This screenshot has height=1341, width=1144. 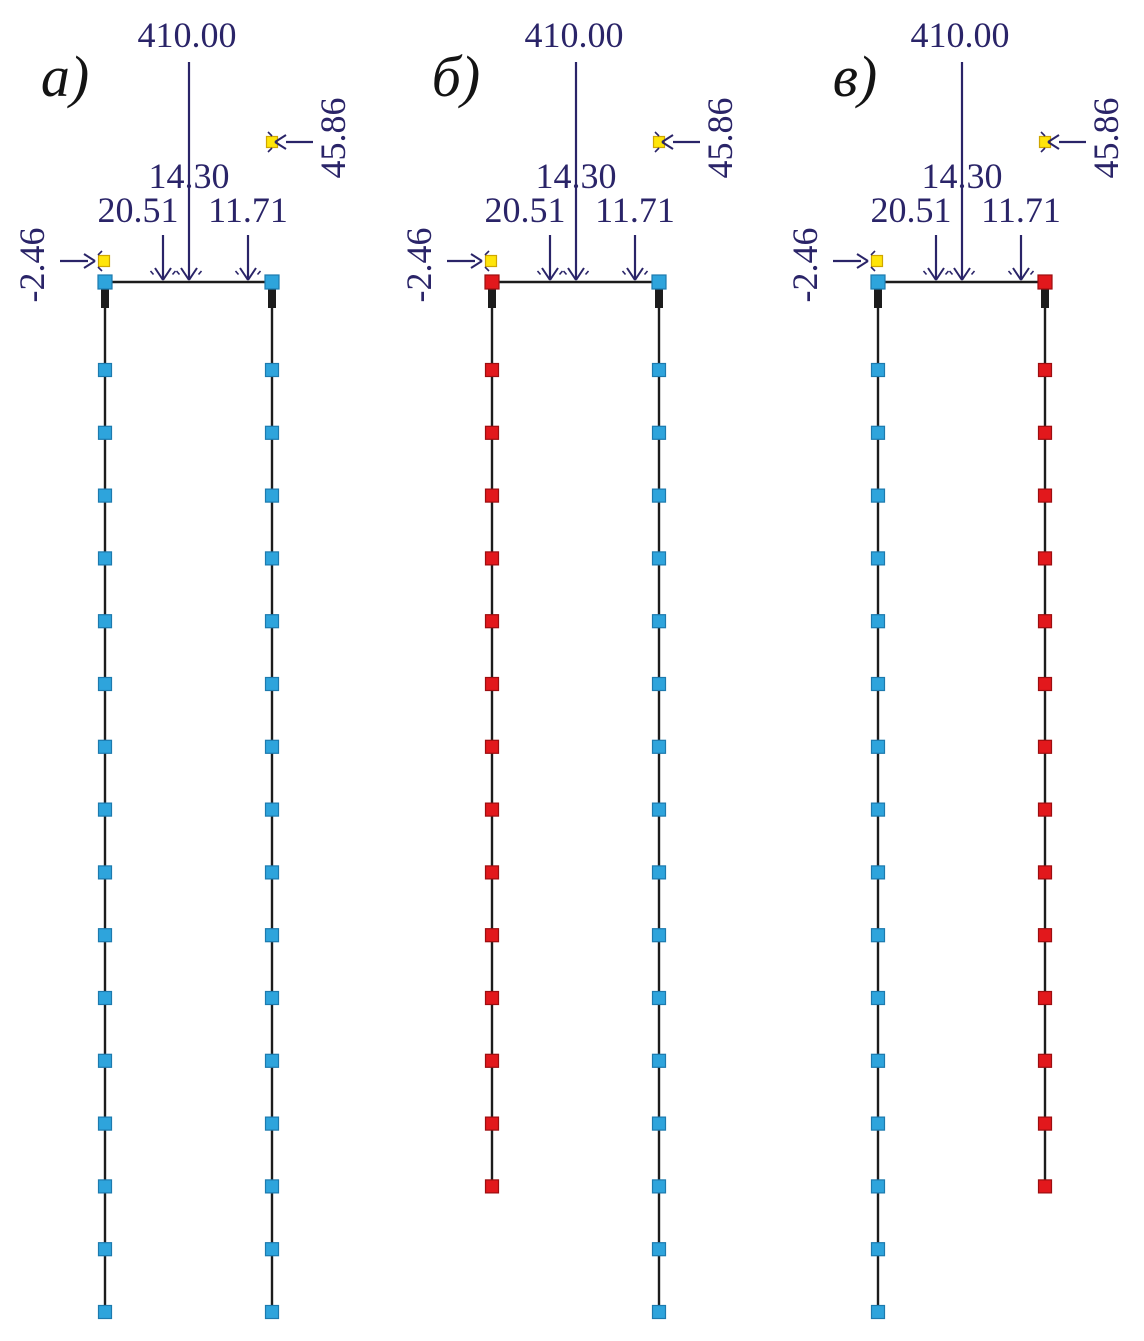 I want to click on diagram-a-label: а), so click(x=65, y=76).